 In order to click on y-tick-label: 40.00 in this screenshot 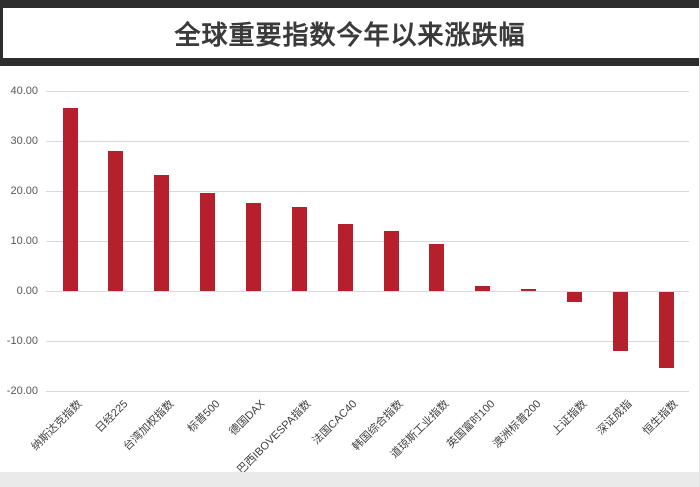, I will do `click(24, 91)`.